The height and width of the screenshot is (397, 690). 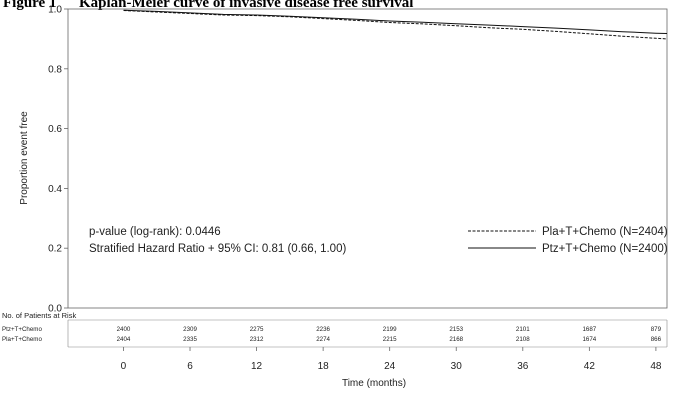 What do you see at coordinates (55, 10) in the screenshot?
I see `y-tick-label: 1.0` at bounding box center [55, 10].